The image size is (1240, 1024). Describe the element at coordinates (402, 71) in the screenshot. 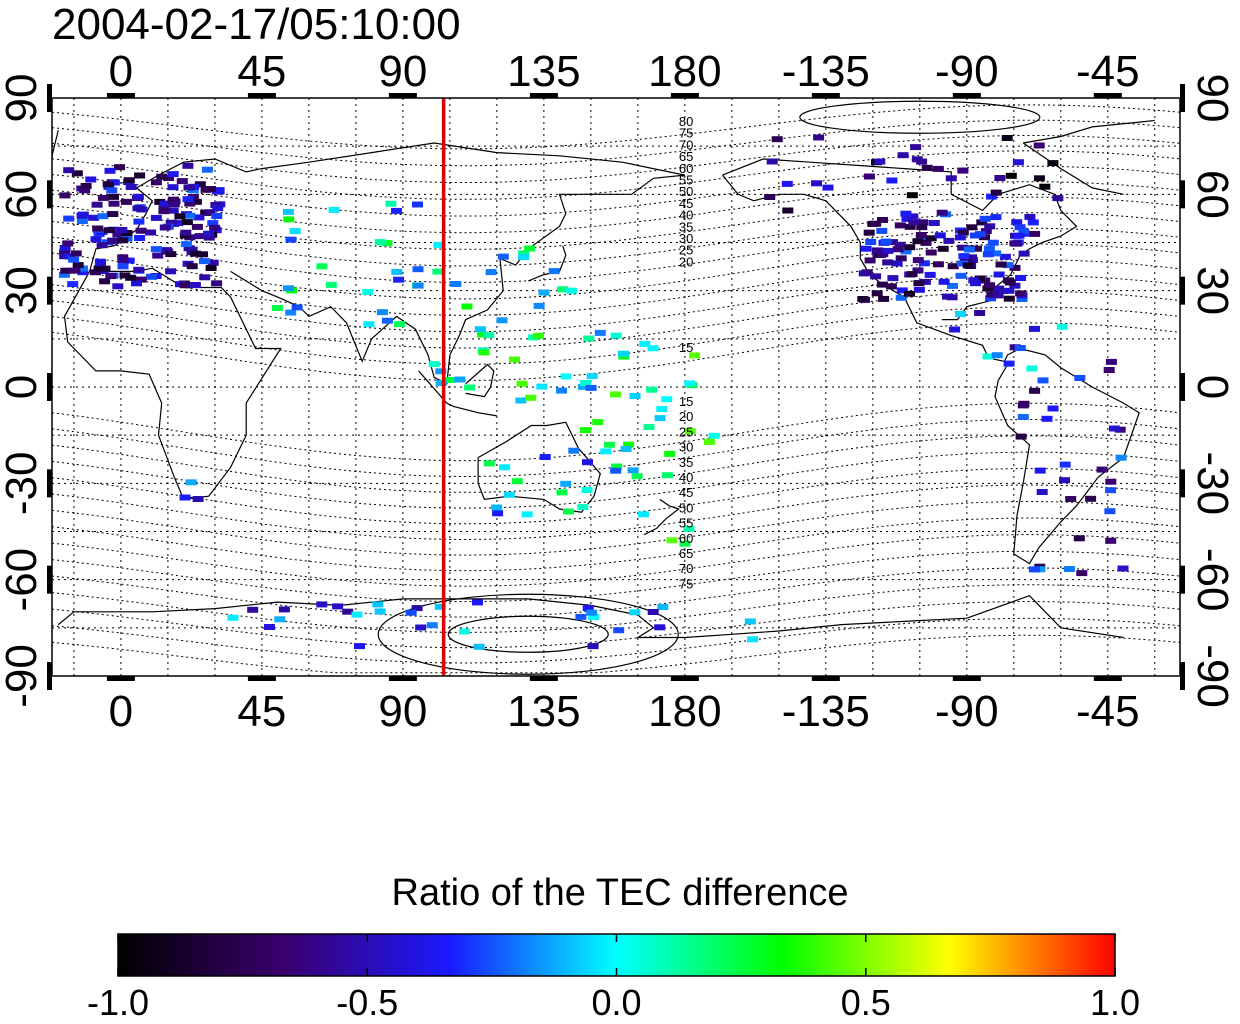

I see `top-lon-label: 90` at that location.